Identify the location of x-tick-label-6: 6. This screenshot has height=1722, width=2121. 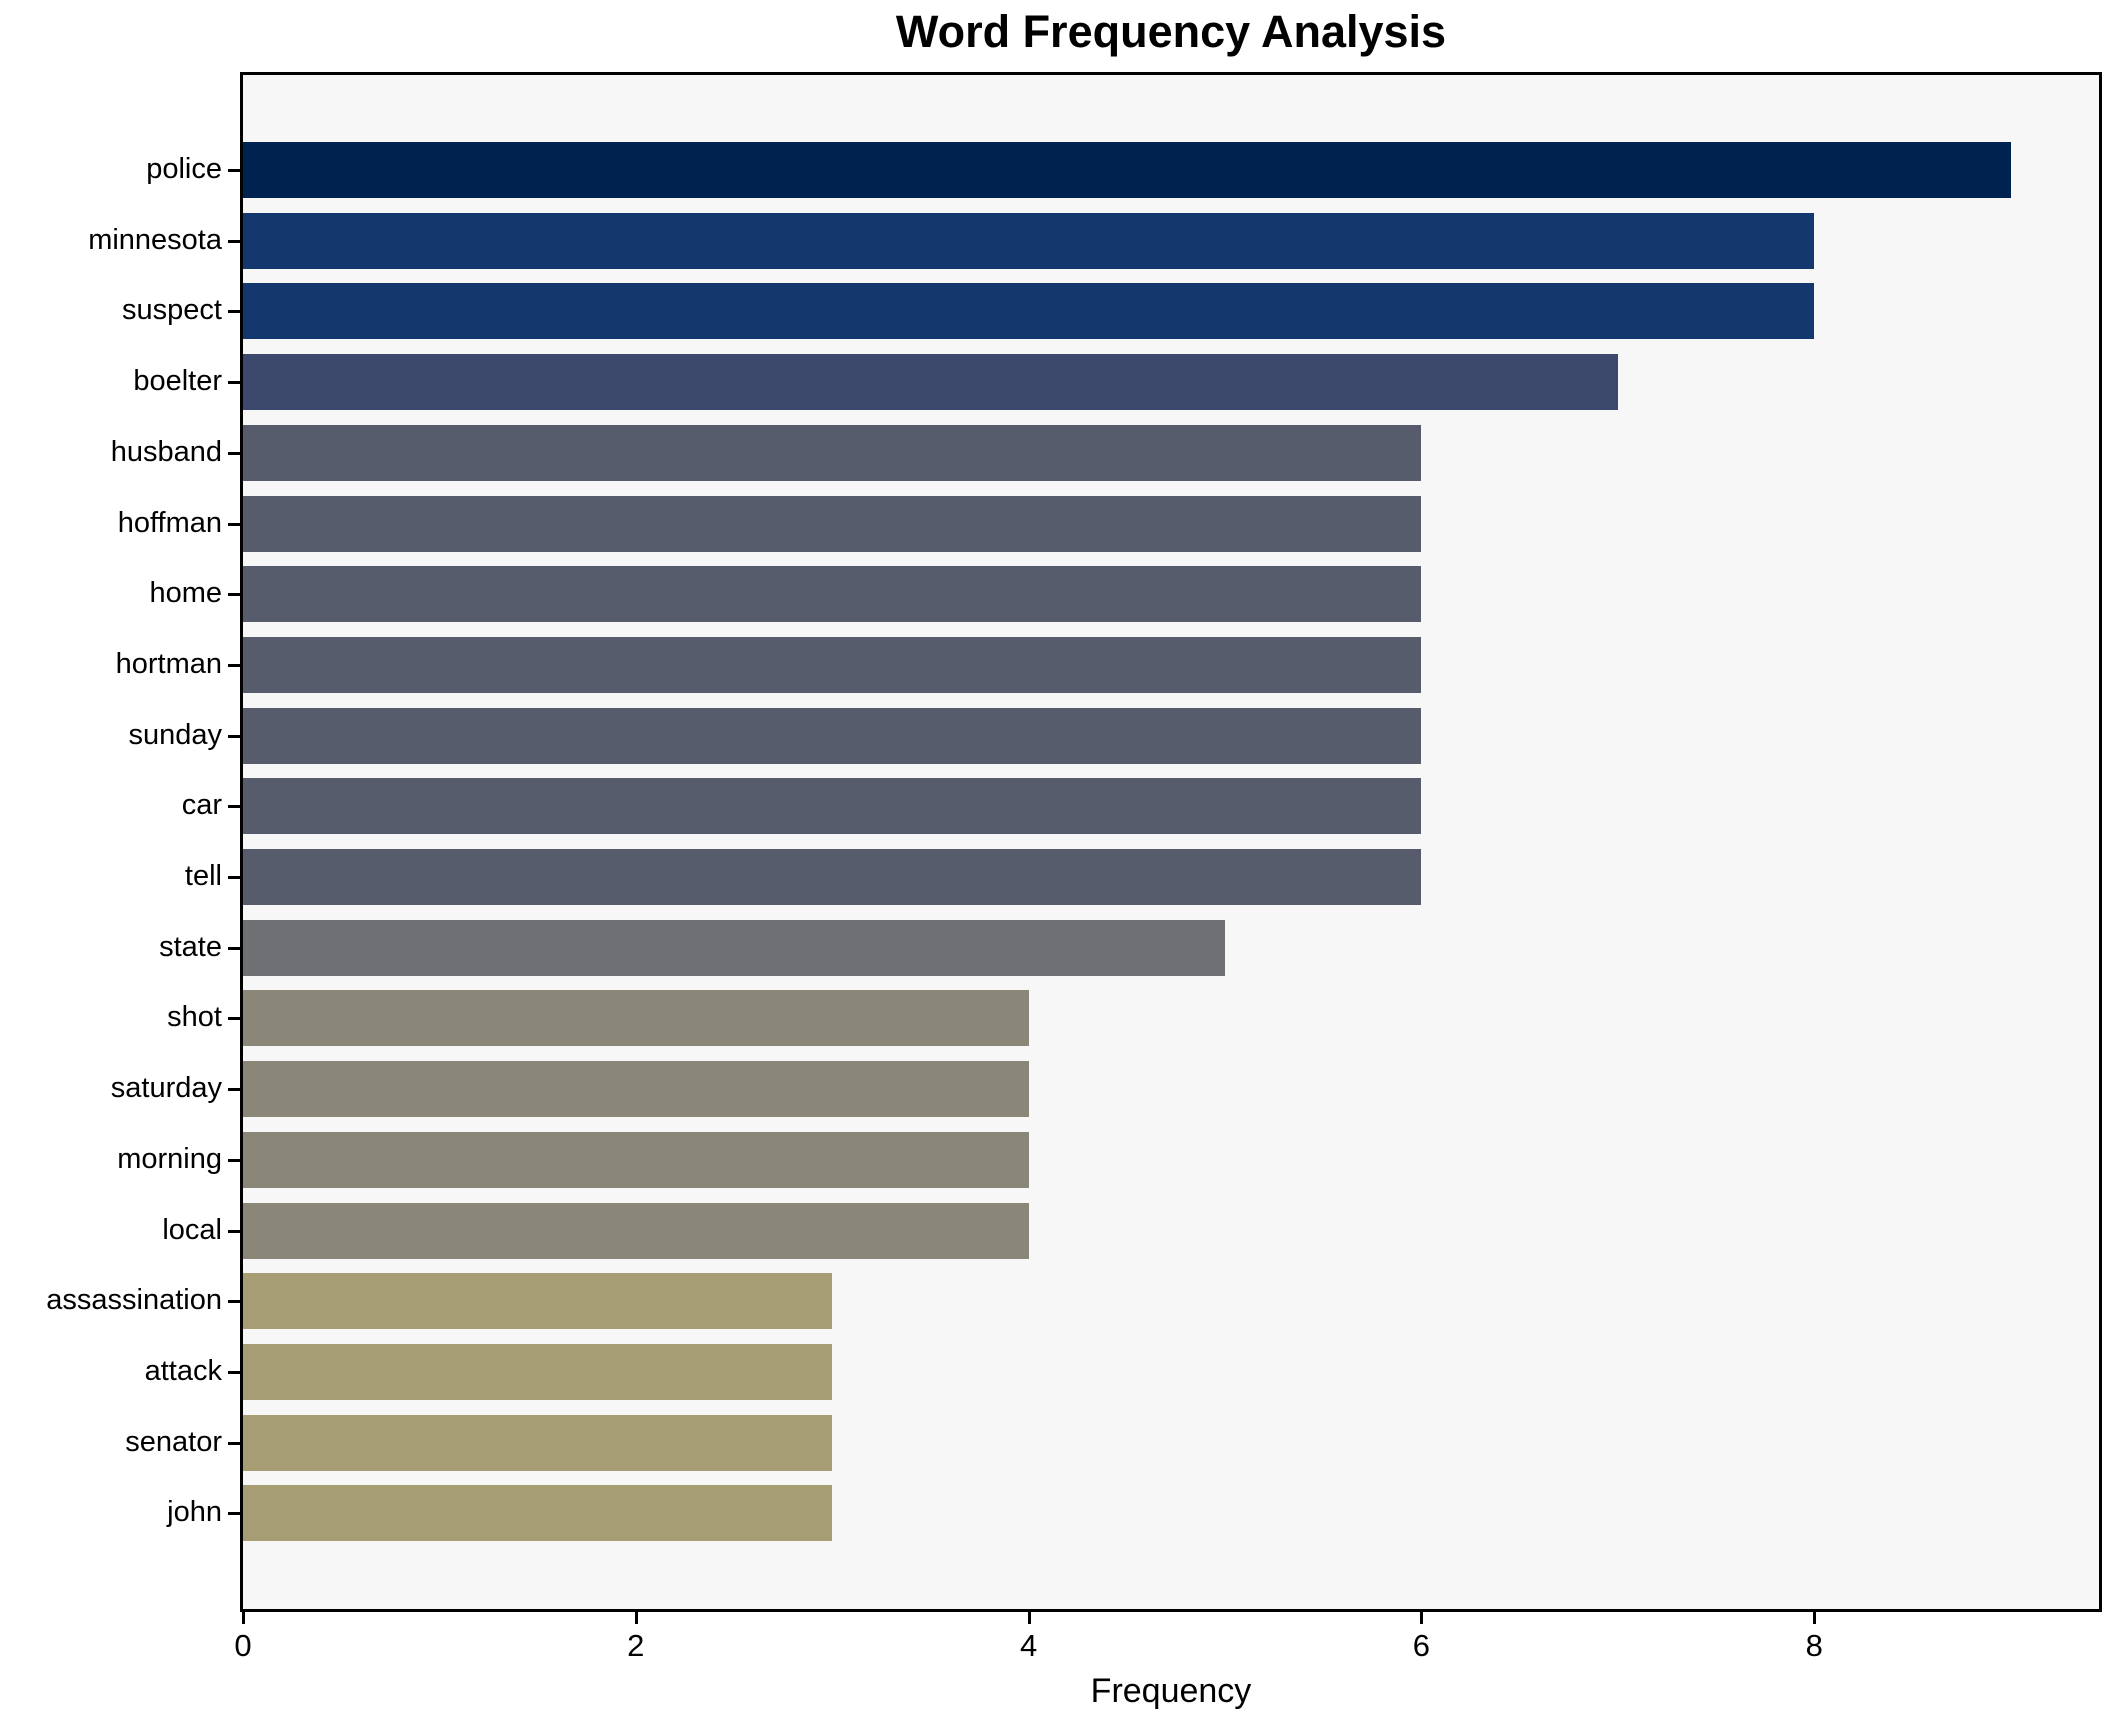
(1421, 1645).